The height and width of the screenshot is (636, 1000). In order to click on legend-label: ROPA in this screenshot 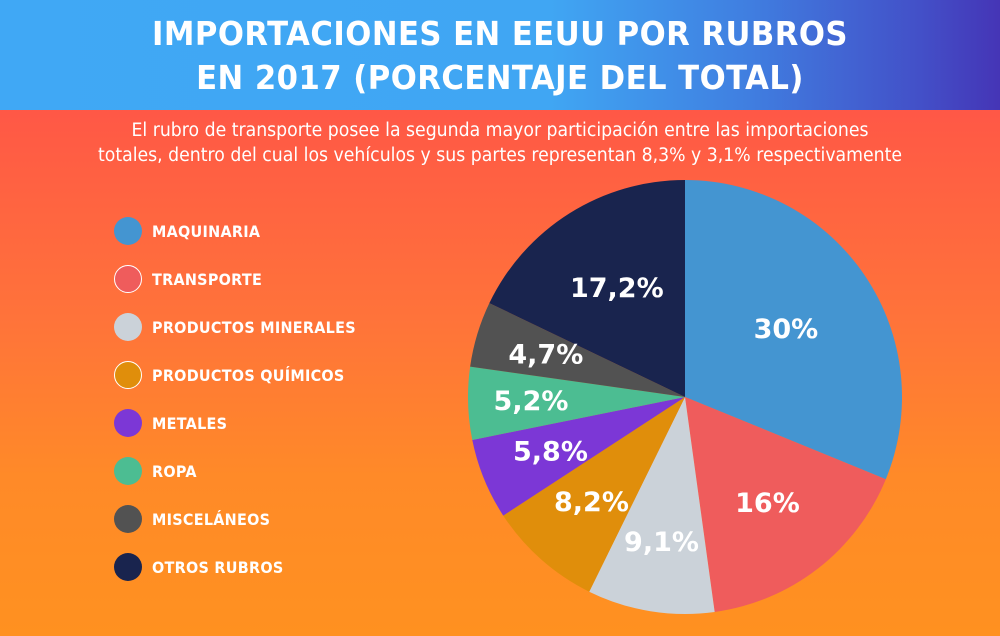, I will do `click(174, 471)`.